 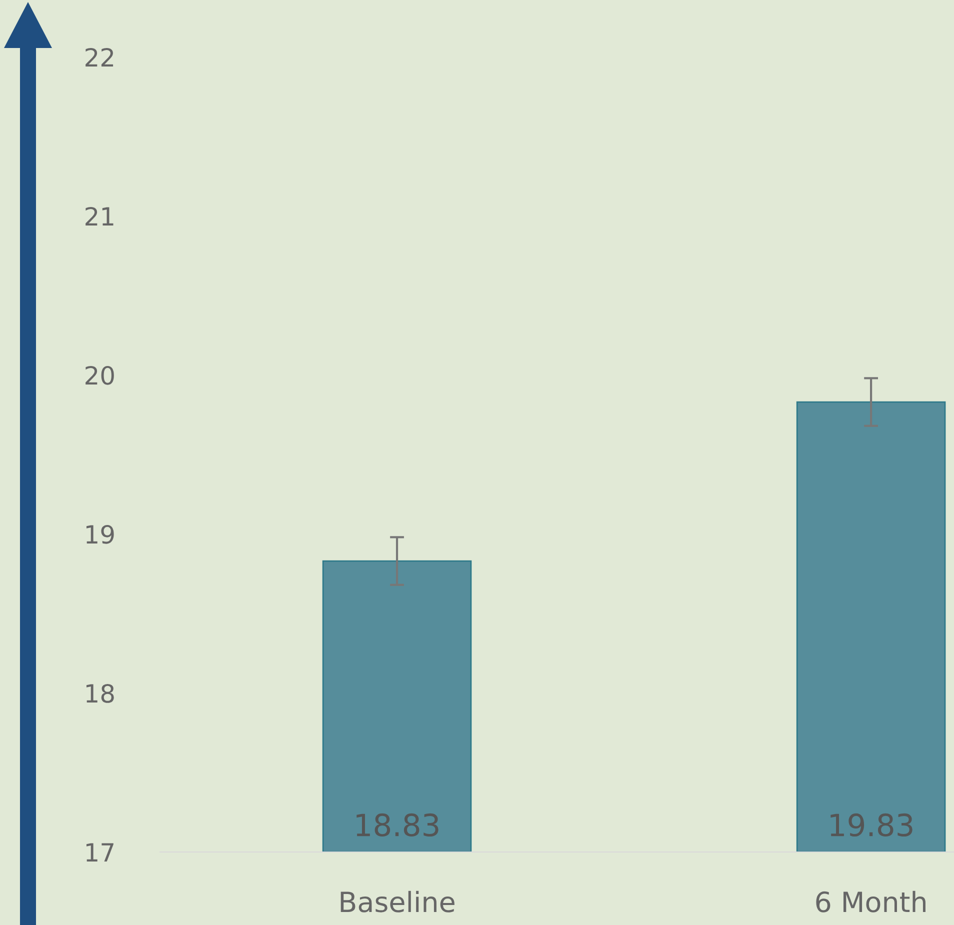 I want to click on x-tick-label: 6 Month, so click(x=871, y=901).